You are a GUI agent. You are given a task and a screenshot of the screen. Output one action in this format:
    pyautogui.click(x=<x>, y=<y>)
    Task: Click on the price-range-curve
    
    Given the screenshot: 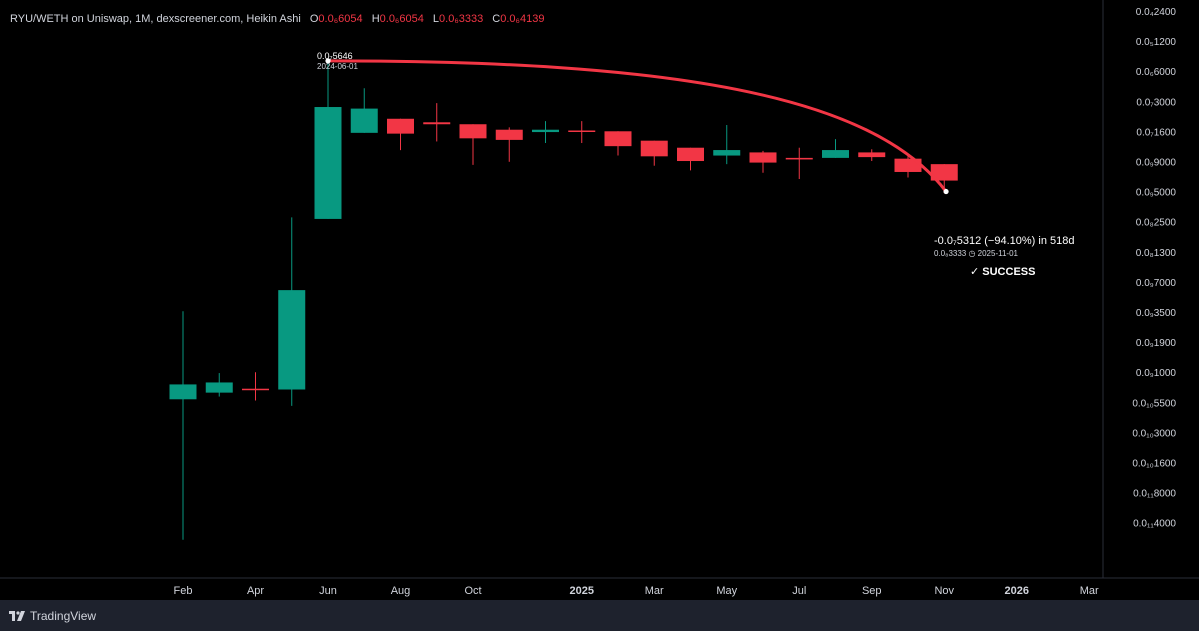 What is the action you would take?
    pyautogui.click(x=637, y=126)
    